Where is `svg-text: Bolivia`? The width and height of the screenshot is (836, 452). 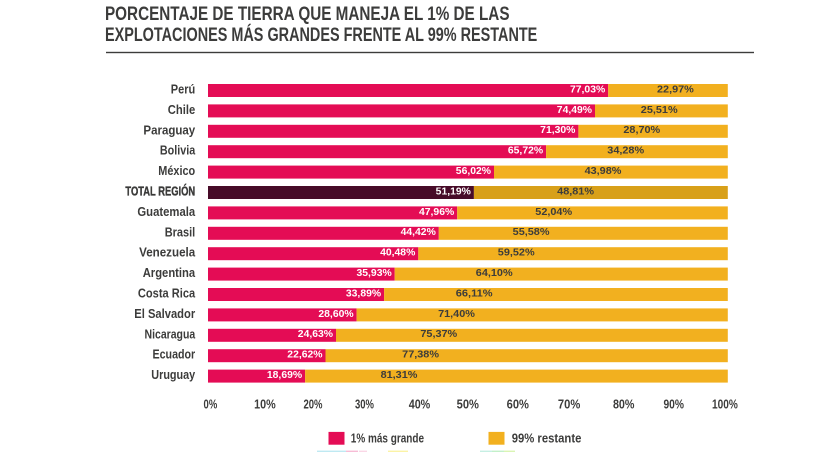 svg-text: Bolivia is located at coordinates (178, 151).